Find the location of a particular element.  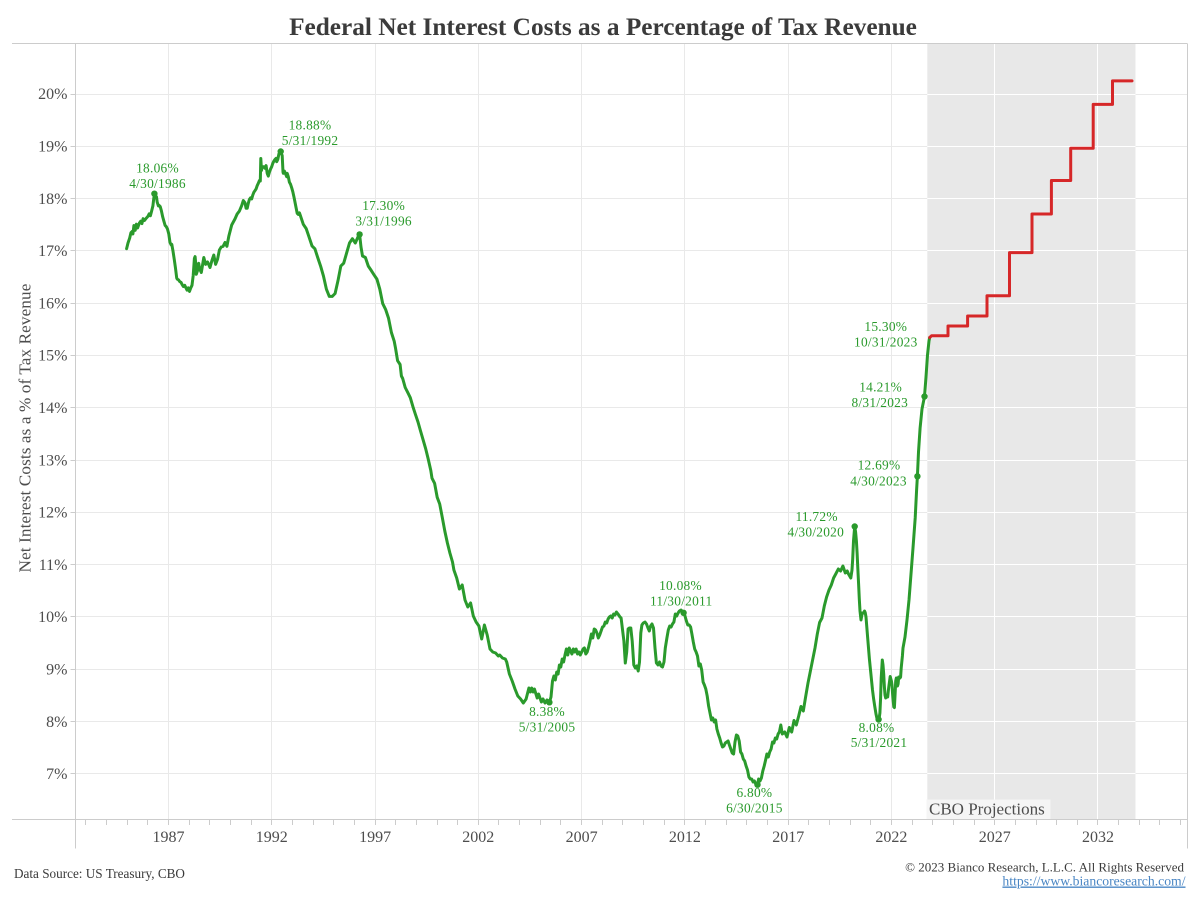

svg-text: 17% is located at coordinates (52, 251).